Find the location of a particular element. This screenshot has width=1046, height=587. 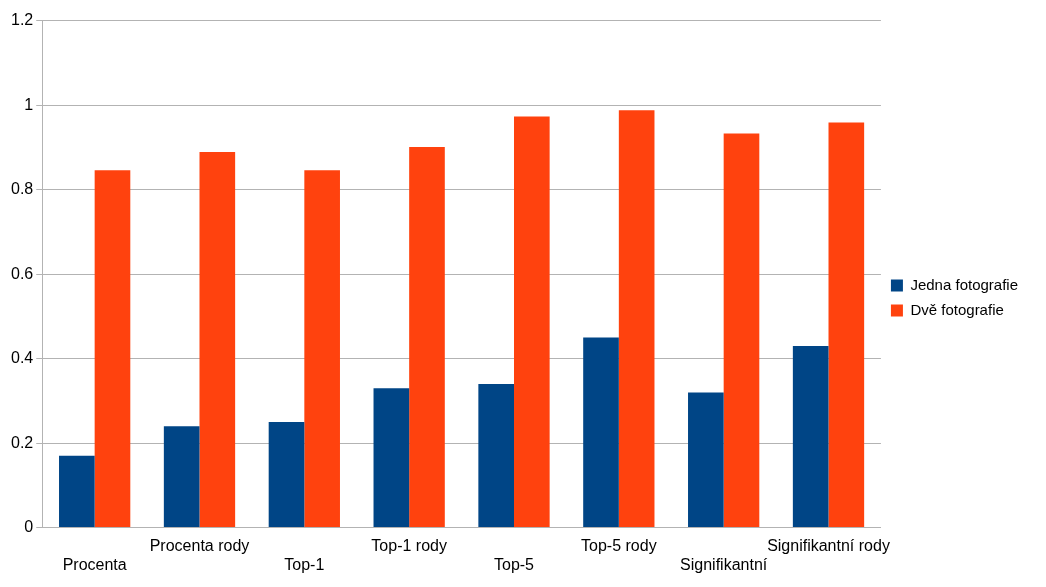

y-tick-label: 1.2 is located at coordinates (22, 20).